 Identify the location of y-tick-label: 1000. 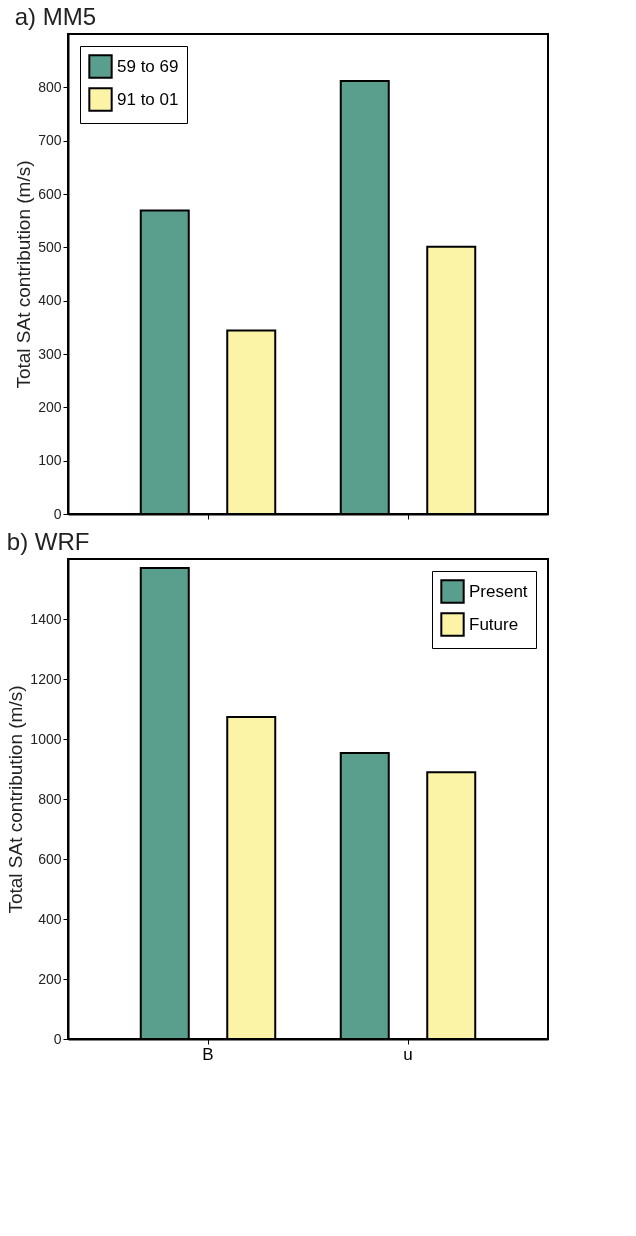
(46, 738).